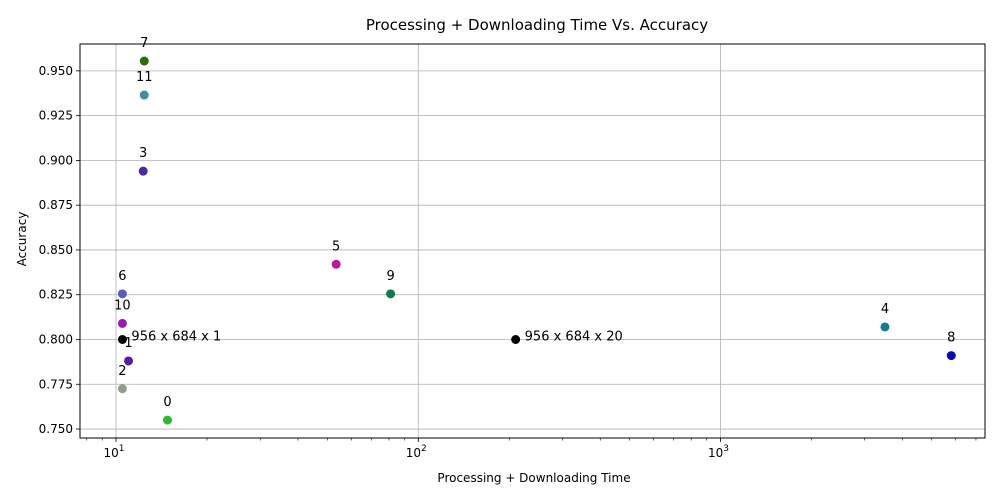 The height and width of the screenshot is (500, 1000). Describe the element at coordinates (336, 246) in the screenshot. I see `point-label: 5` at that location.